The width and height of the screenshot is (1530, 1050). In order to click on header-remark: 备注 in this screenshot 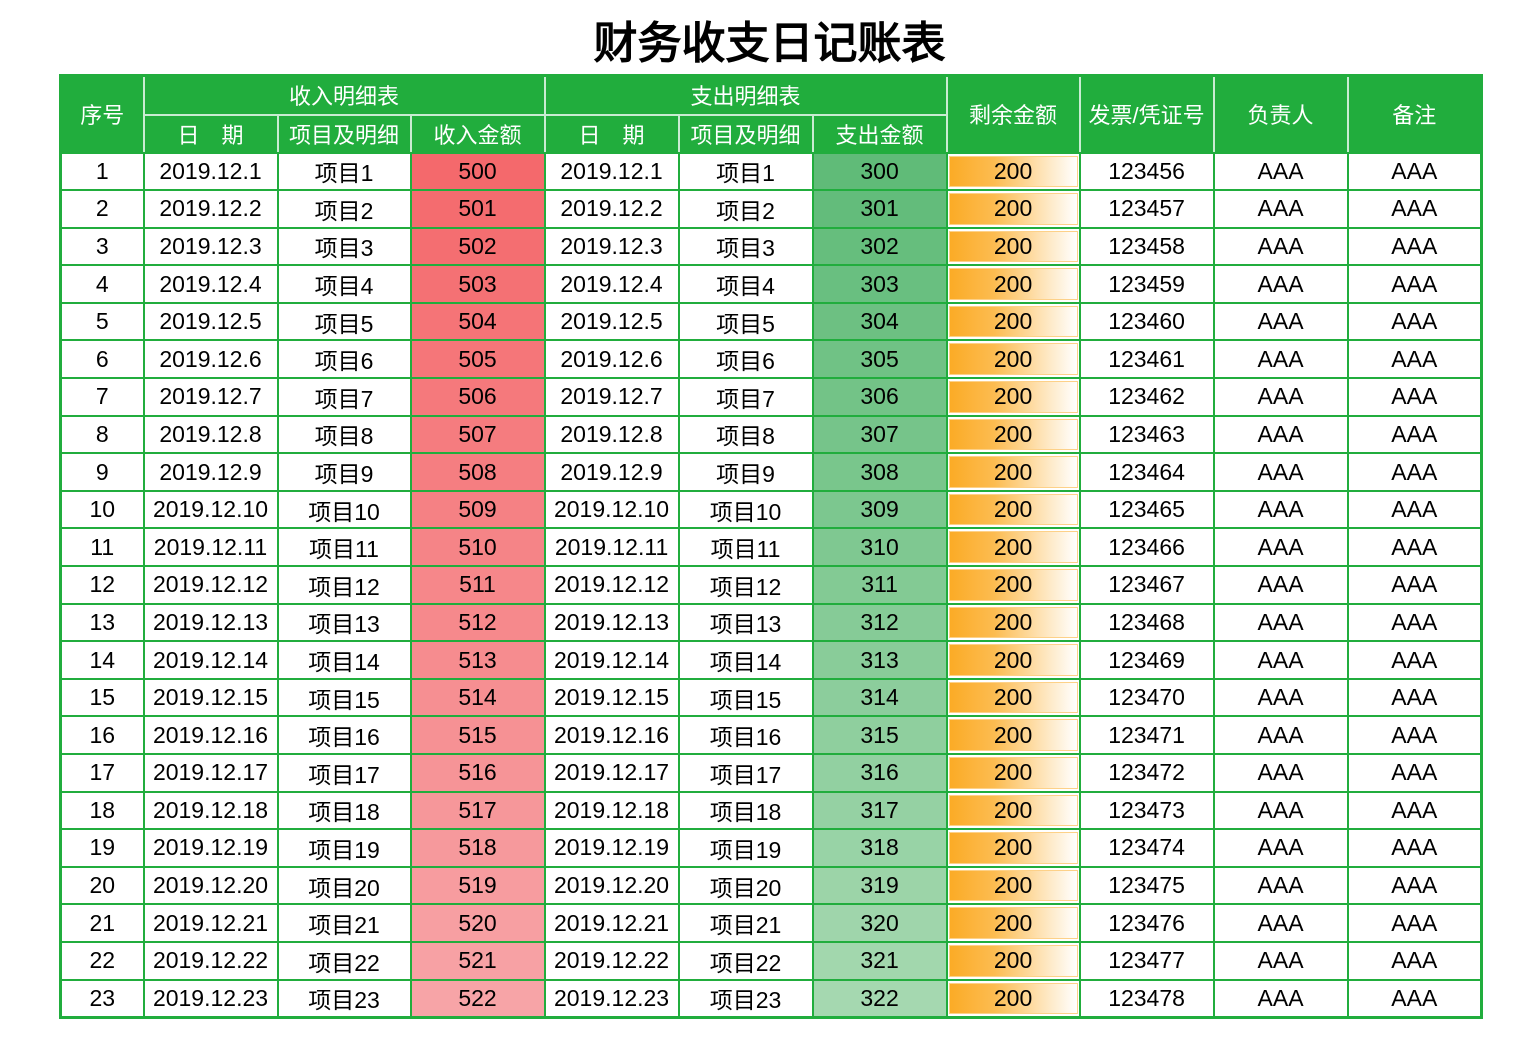, I will do `click(1414, 114)`.